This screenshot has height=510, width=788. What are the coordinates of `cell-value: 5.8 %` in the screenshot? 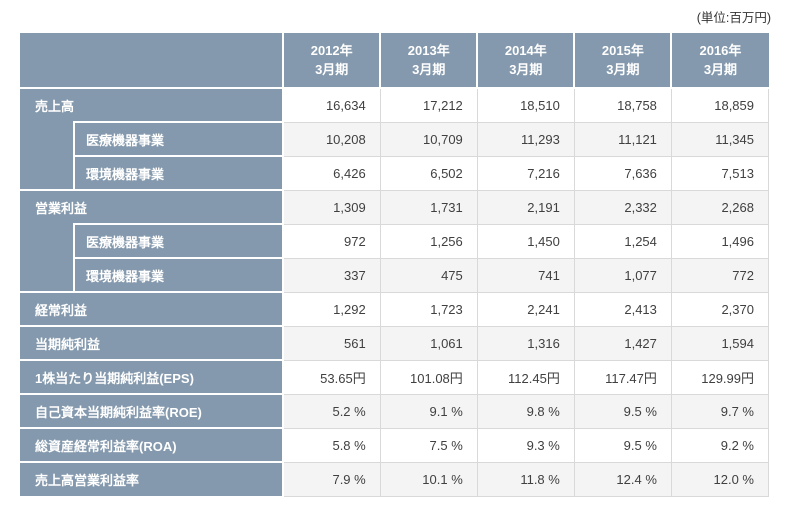 It's located at (331, 445).